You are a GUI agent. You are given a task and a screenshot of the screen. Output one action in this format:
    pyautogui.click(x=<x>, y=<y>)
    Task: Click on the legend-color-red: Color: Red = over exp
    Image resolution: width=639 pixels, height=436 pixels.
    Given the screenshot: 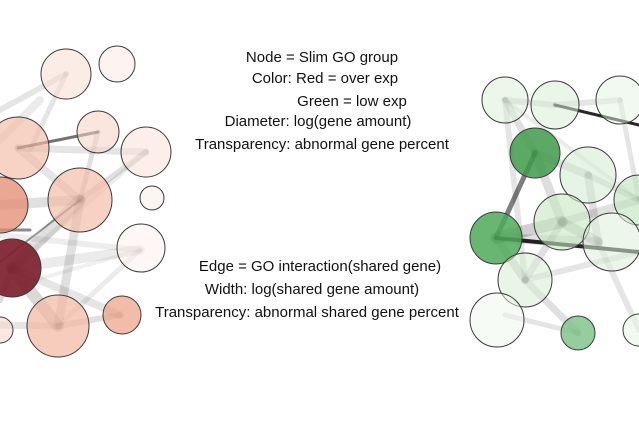 What is the action you would take?
    pyautogui.click(x=325, y=78)
    